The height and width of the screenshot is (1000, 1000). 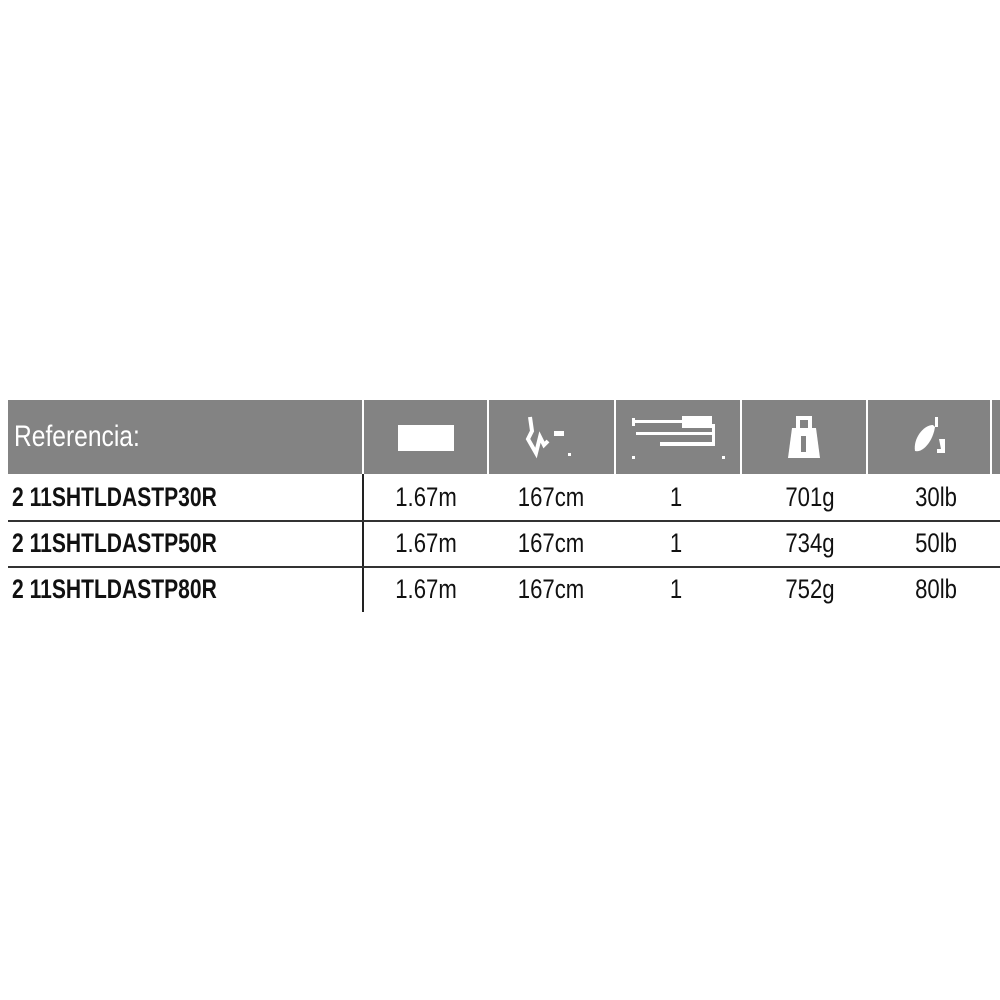 What do you see at coordinates (810, 497) in the screenshot?
I see `weight-cell: 701g` at bounding box center [810, 497].